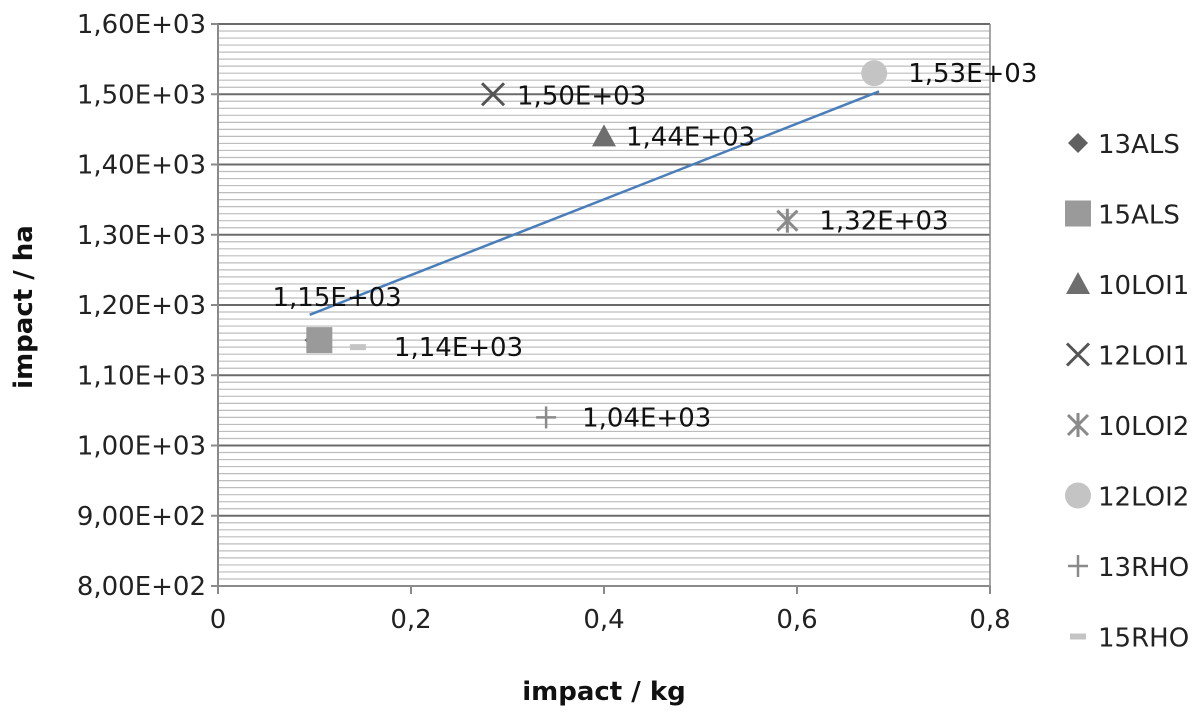  What do you see at coordinates (1143, 427) in the screenshot?
I see `legend-label-10loi2: 10LOI2` at bounding box center [1143, 427].